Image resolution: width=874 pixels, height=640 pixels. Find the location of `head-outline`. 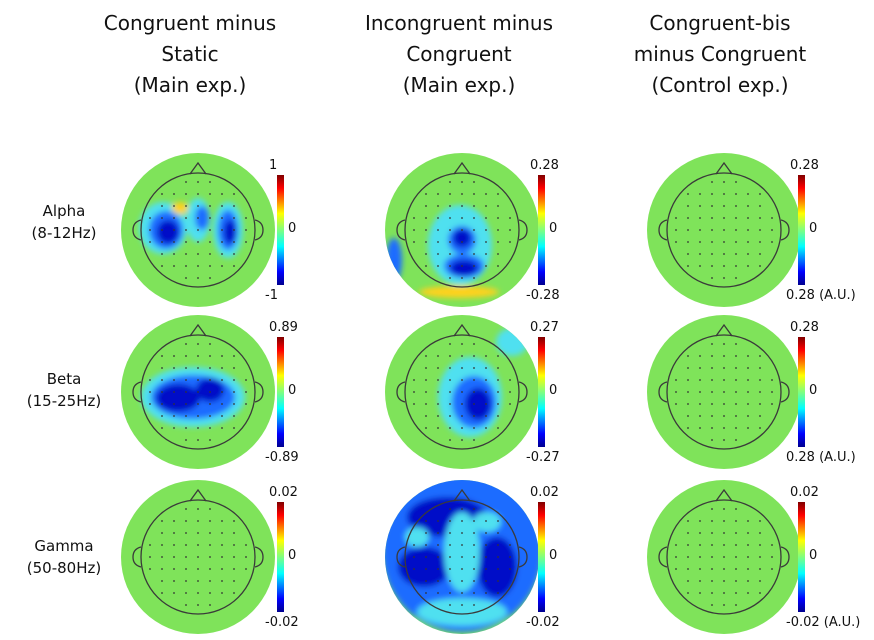

head-outline is located at coordinates (198, 230).